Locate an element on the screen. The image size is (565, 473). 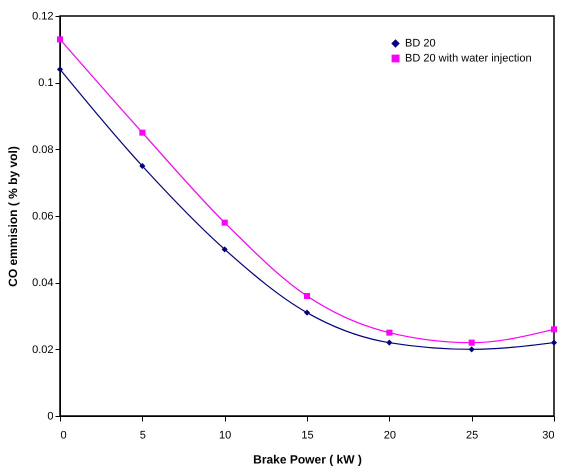
legend-label: BD 20 with water injection is located at coordinates (468, 58).